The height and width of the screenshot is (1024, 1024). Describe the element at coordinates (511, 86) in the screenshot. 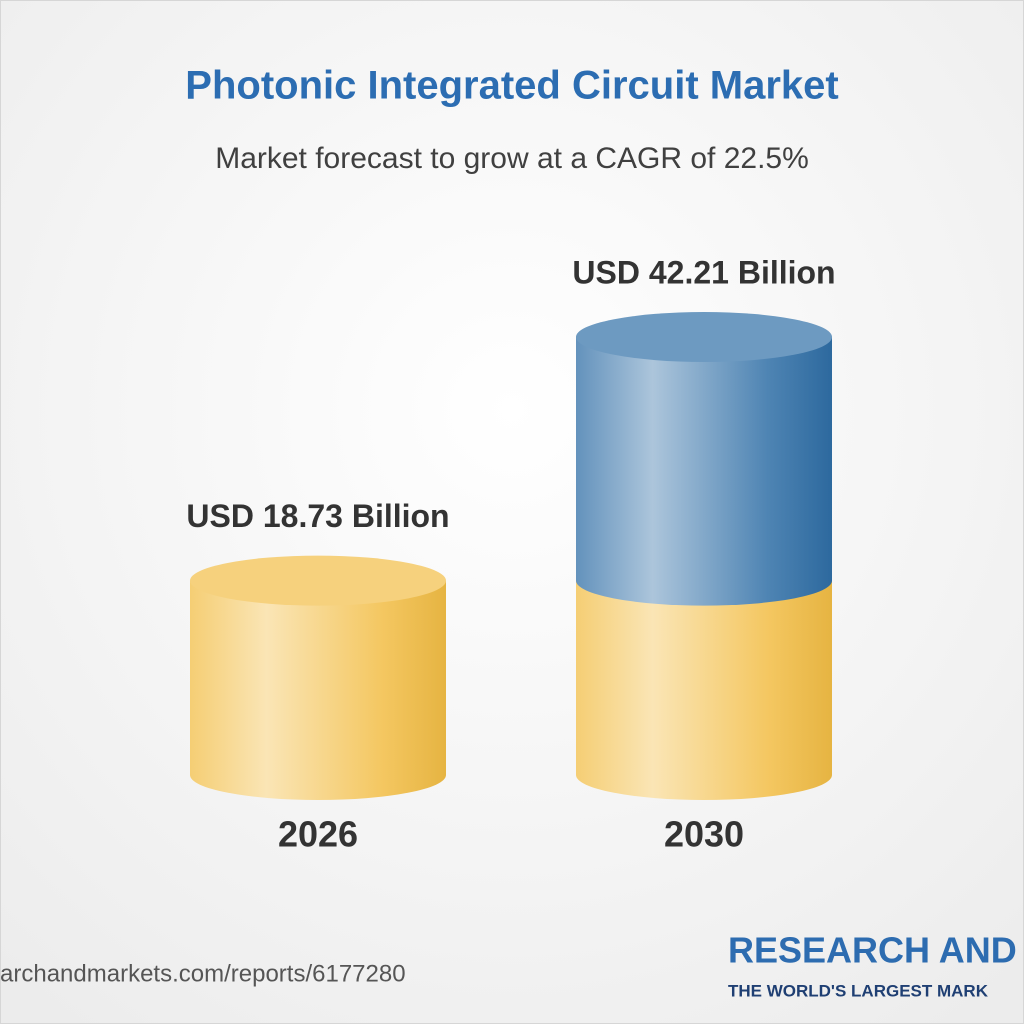

I see `chart-title: Photonic Integrated Circuit Market` at that location.